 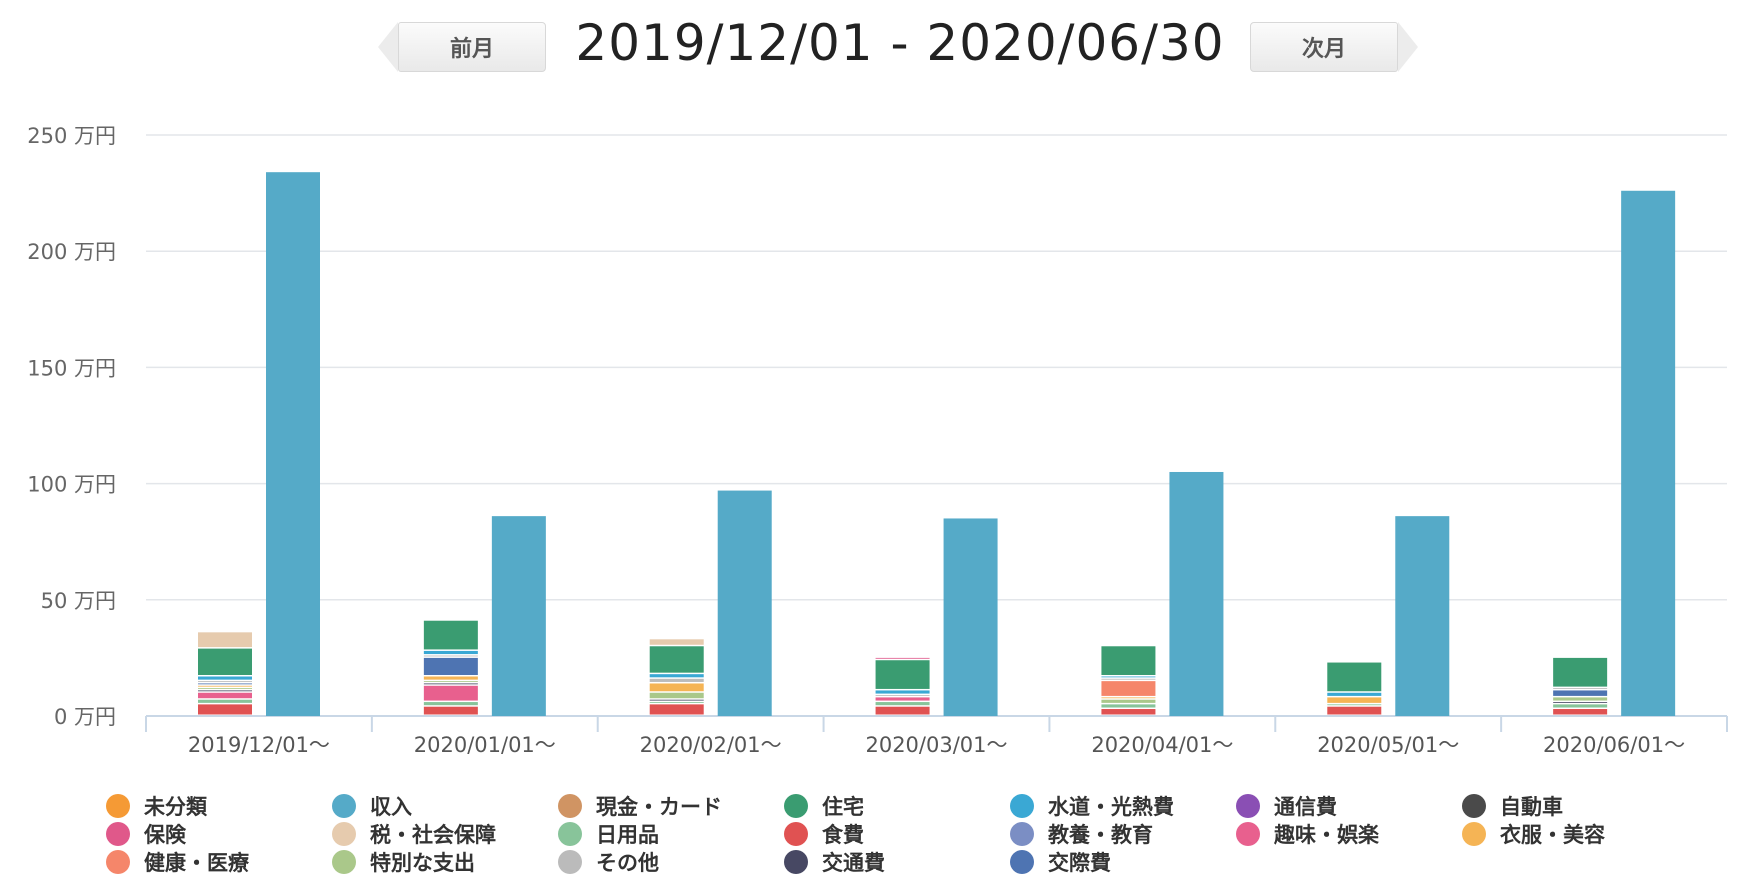 I want to click on legend-item: 食費, so click(x=897, y=834).